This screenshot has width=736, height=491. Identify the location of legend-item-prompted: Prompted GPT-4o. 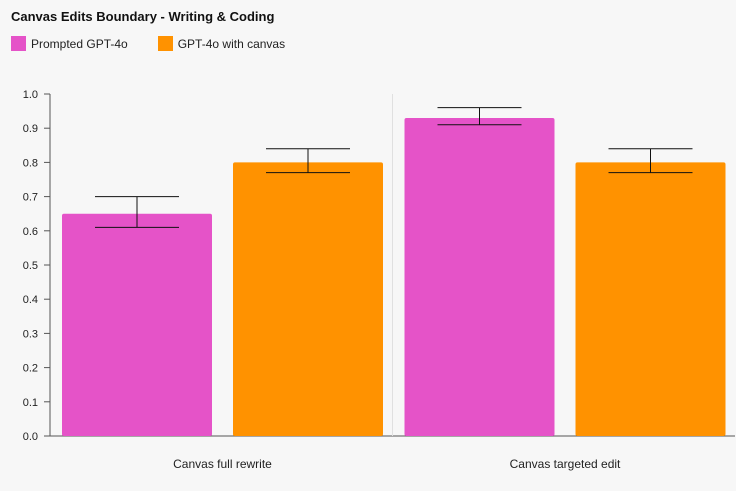
(69, 43).